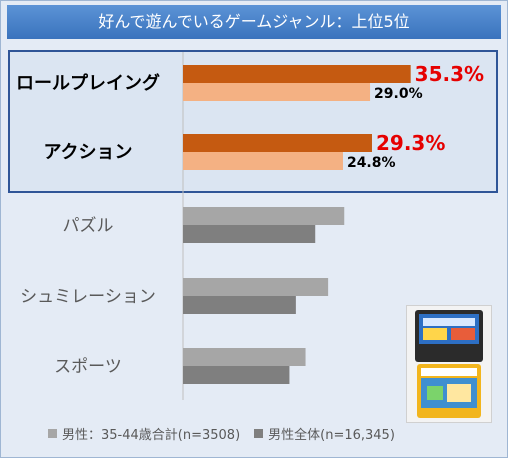  What do you see at coordinates (88, 297) in the screenshot?
I see `category-label: シュミレーション` at bounding box center [88, 297].